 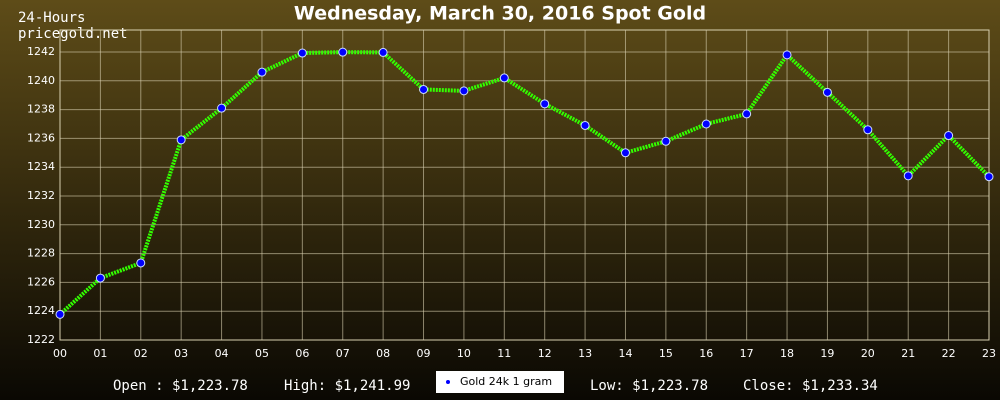 What do you see at coordinates (504, 353) in the screenshot?
I see `x-tick-label: 11` at bounding box center [504, 353].